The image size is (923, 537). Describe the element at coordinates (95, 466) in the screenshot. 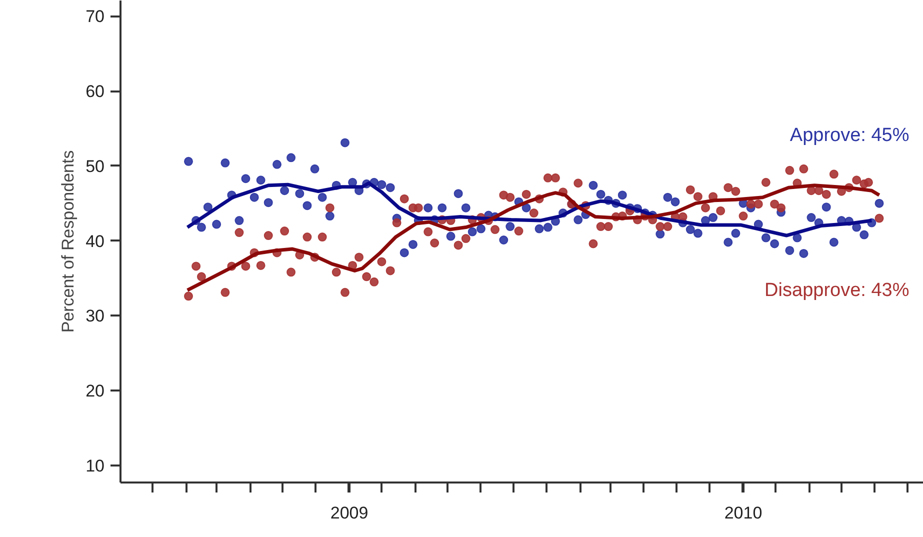

I see `y-tick-label: 10` at that location.